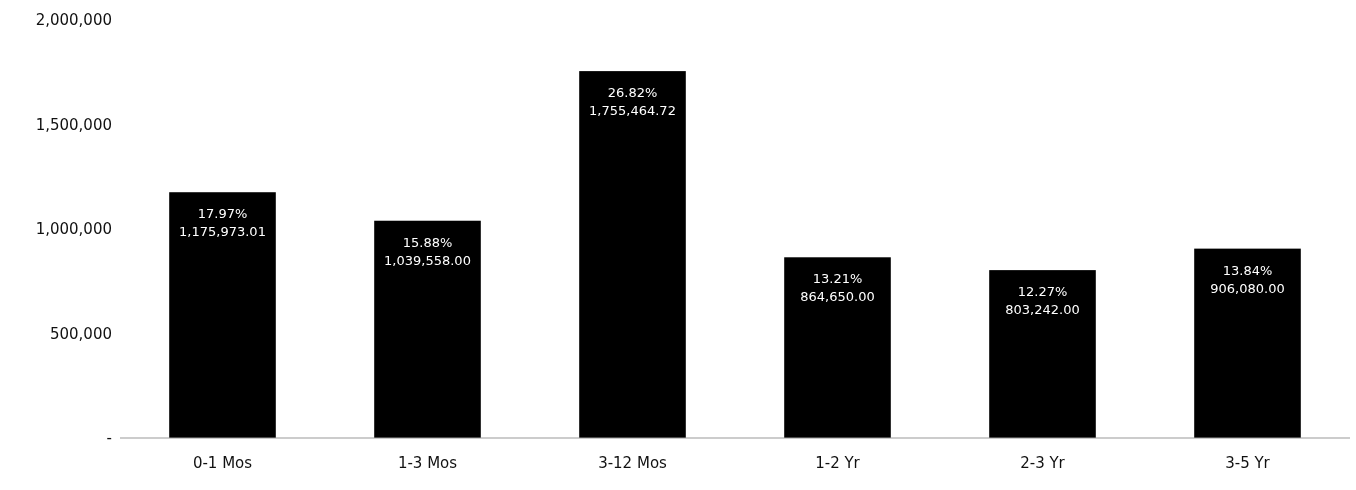 This screenshot has width=1356, height=490. Describe the element at coordinates (73, 124) in the screenshot. I see `y-tick-label: 1,500,000` at that location.